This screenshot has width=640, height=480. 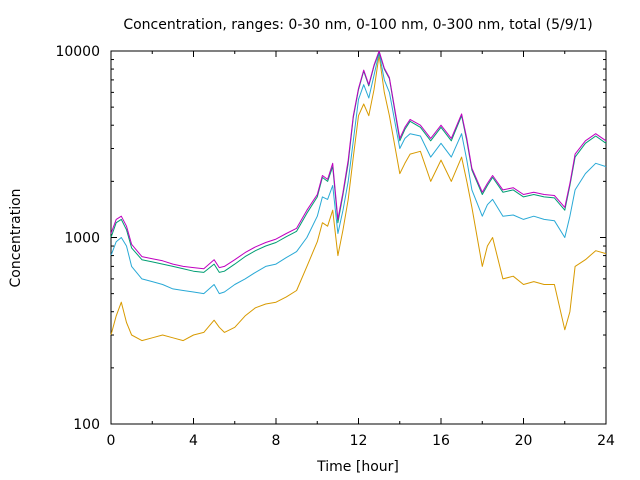 I want to click on x-tick-label: 24, so click(x=606, y=441).